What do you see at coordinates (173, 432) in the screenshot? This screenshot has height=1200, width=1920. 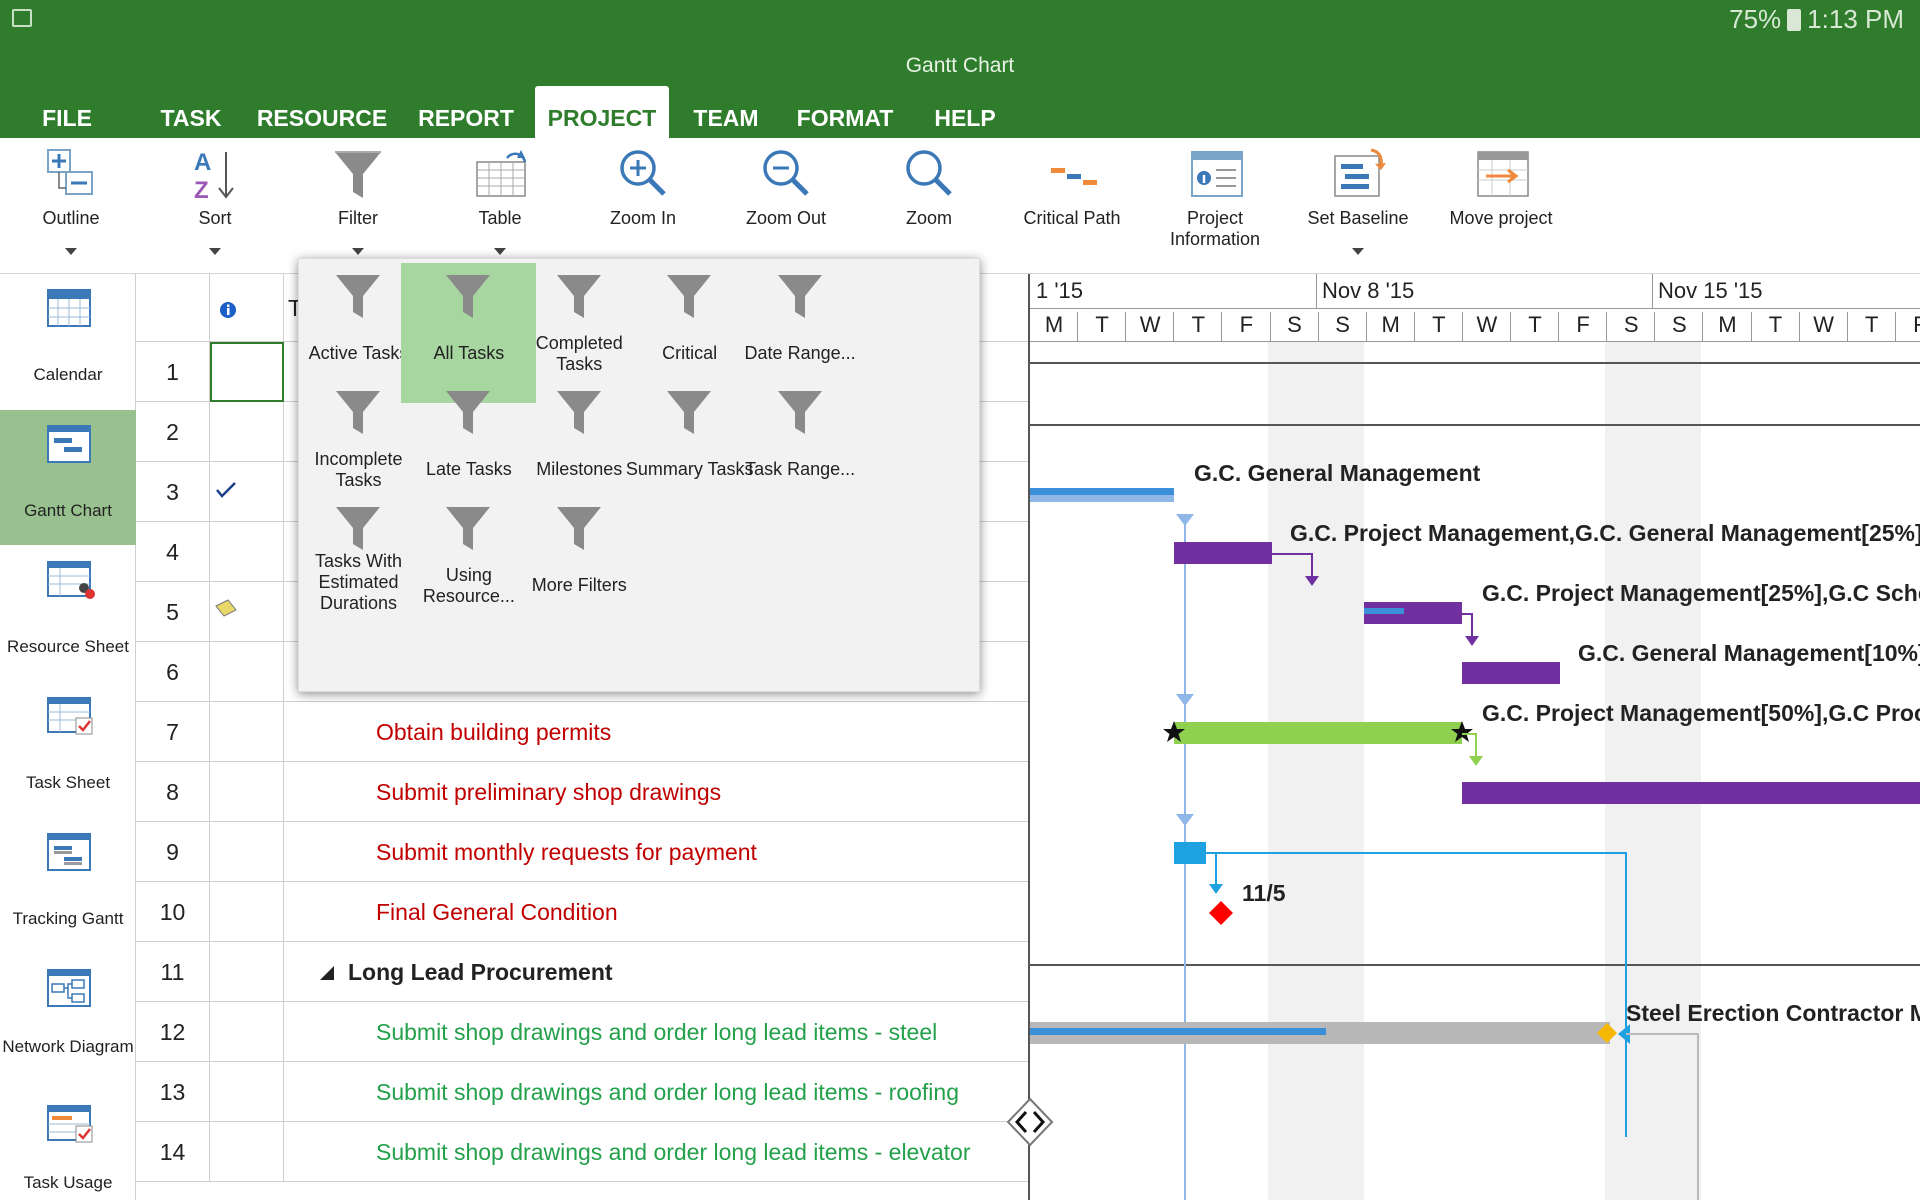 I see `row-number: 2` at bounding box center [173, 432].